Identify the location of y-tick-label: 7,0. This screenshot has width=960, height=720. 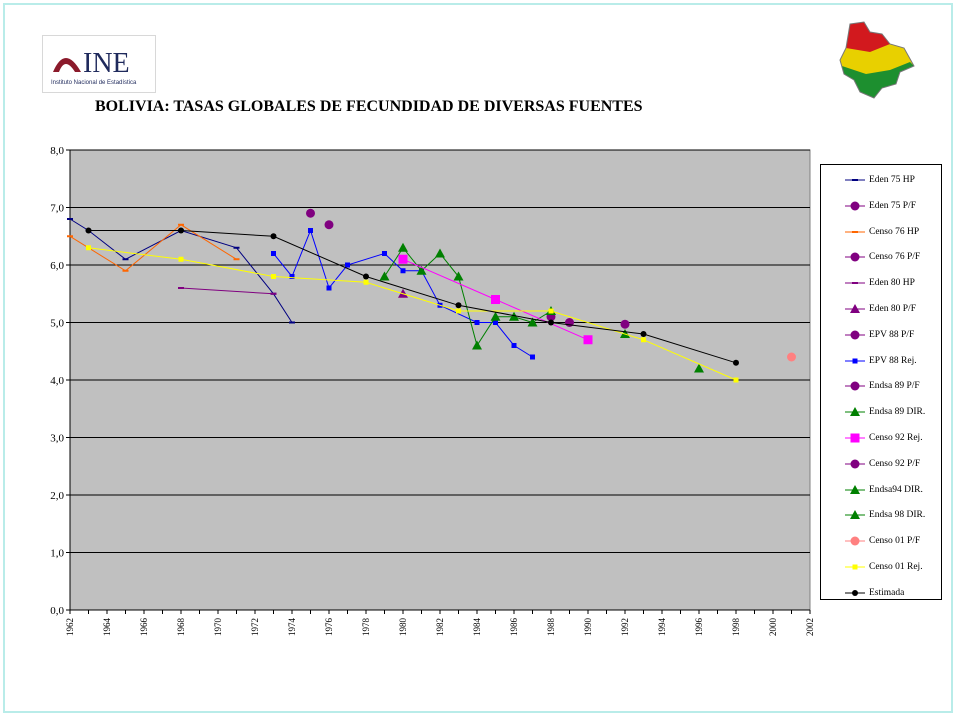
(57, 209).